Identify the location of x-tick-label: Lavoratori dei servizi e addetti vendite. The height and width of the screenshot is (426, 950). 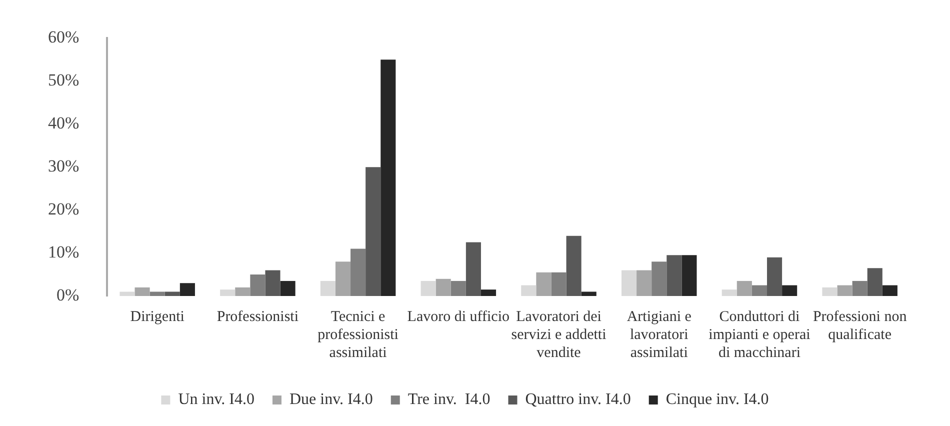
(558, 334).